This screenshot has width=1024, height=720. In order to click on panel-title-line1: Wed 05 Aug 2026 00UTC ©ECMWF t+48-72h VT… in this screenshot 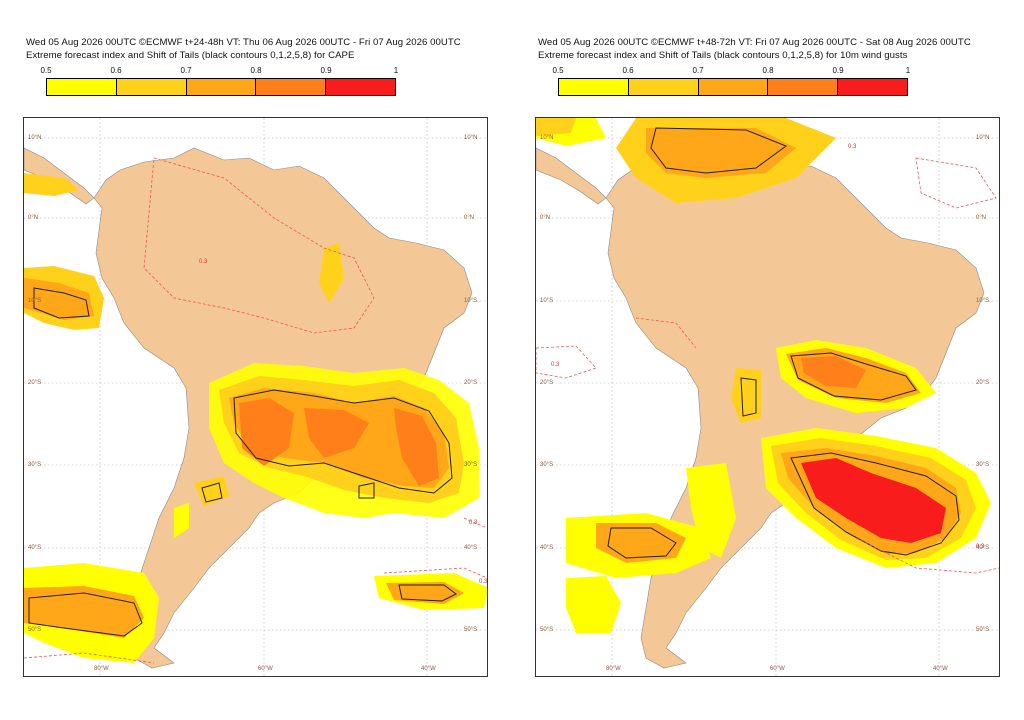, I will do `click(754, 42)`.